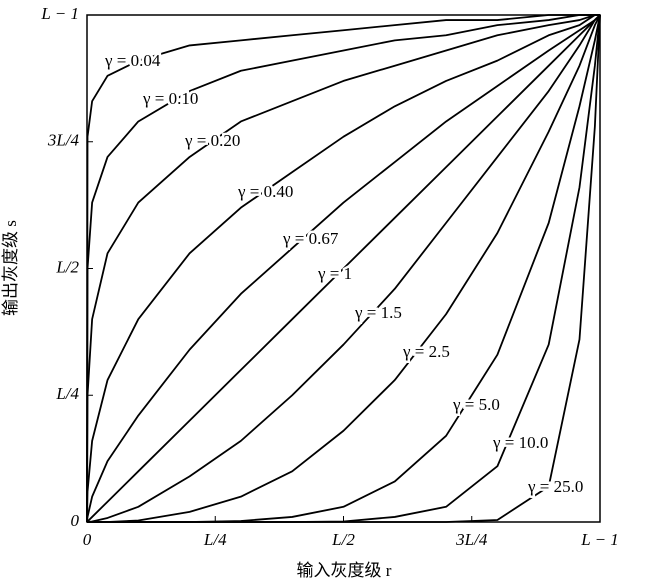 This screenshot has width=662, height=588. What do you see at coordinates (67, 266) in the screenshot?
I see `y-tick-label: L/2` at bounding box center [67, 266].